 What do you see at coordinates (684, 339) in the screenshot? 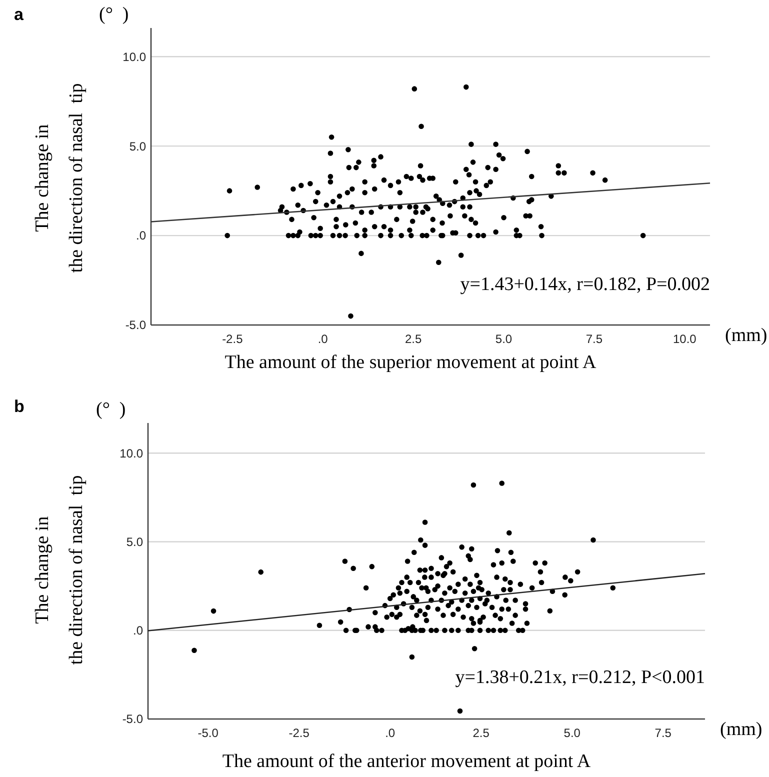
I see `x-tick-label: 10.0` at bounding box center [684, 339].